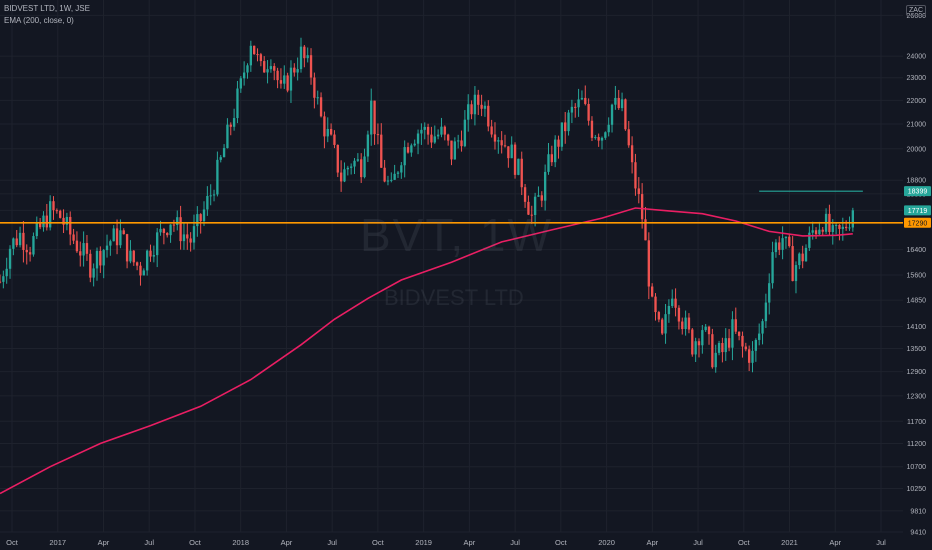  Describe the element at coordinates (57, 542) in the screenshot. I see `x-tick-label: 2017` at that location.